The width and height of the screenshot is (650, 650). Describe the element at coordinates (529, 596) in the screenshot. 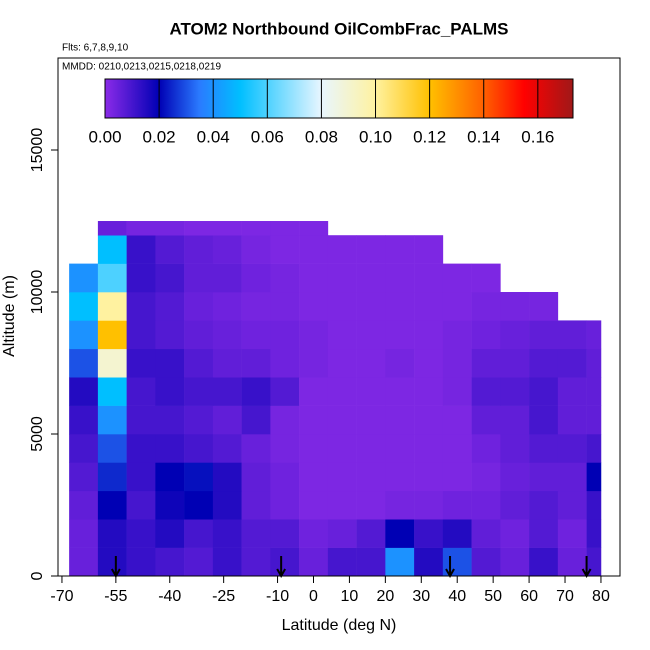

I see `x-tick-label: 60` at that location.